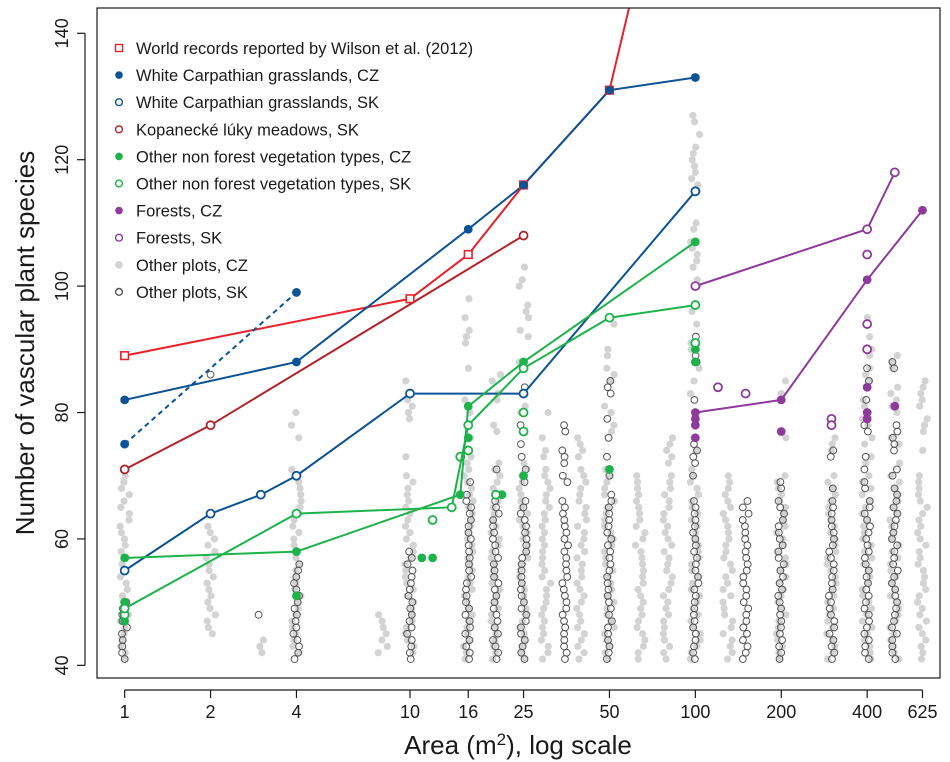 The image size is (950, 762). What do you see at coordinates (210, 368) in the screenshot?
I see `series-line` at bounding box center [210, 368].